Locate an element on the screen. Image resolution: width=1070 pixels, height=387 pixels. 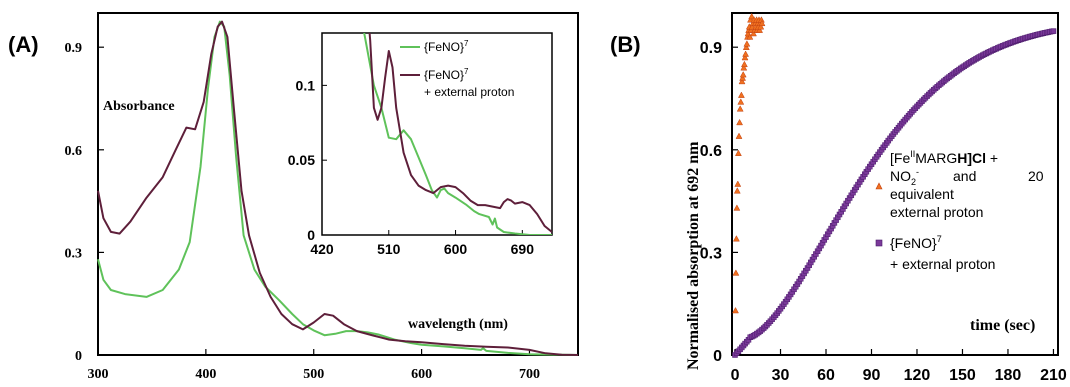
panel-a-xlabel: wavelength (nm) is located at coordinates (458, 324).